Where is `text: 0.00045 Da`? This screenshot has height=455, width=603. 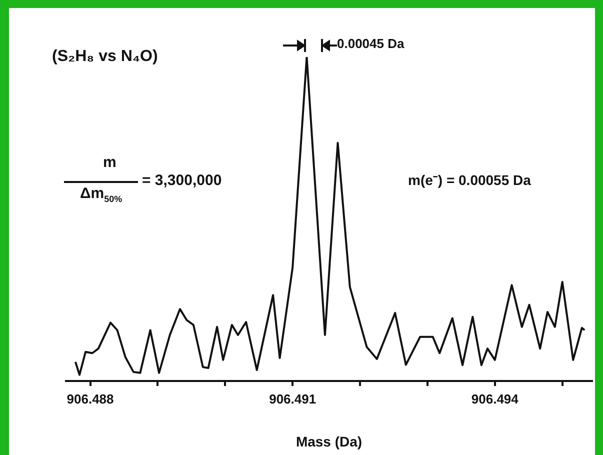
text: 0.00045 Da is located at coordinates (370, 43).